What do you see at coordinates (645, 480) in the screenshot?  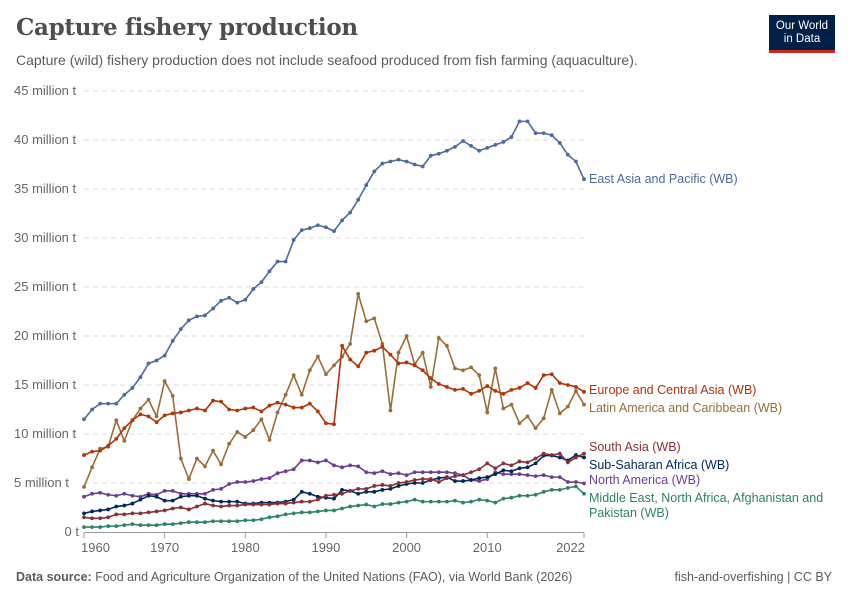 I see `series-label-north-america: North America (WB)` at bounding box center [645, 480].